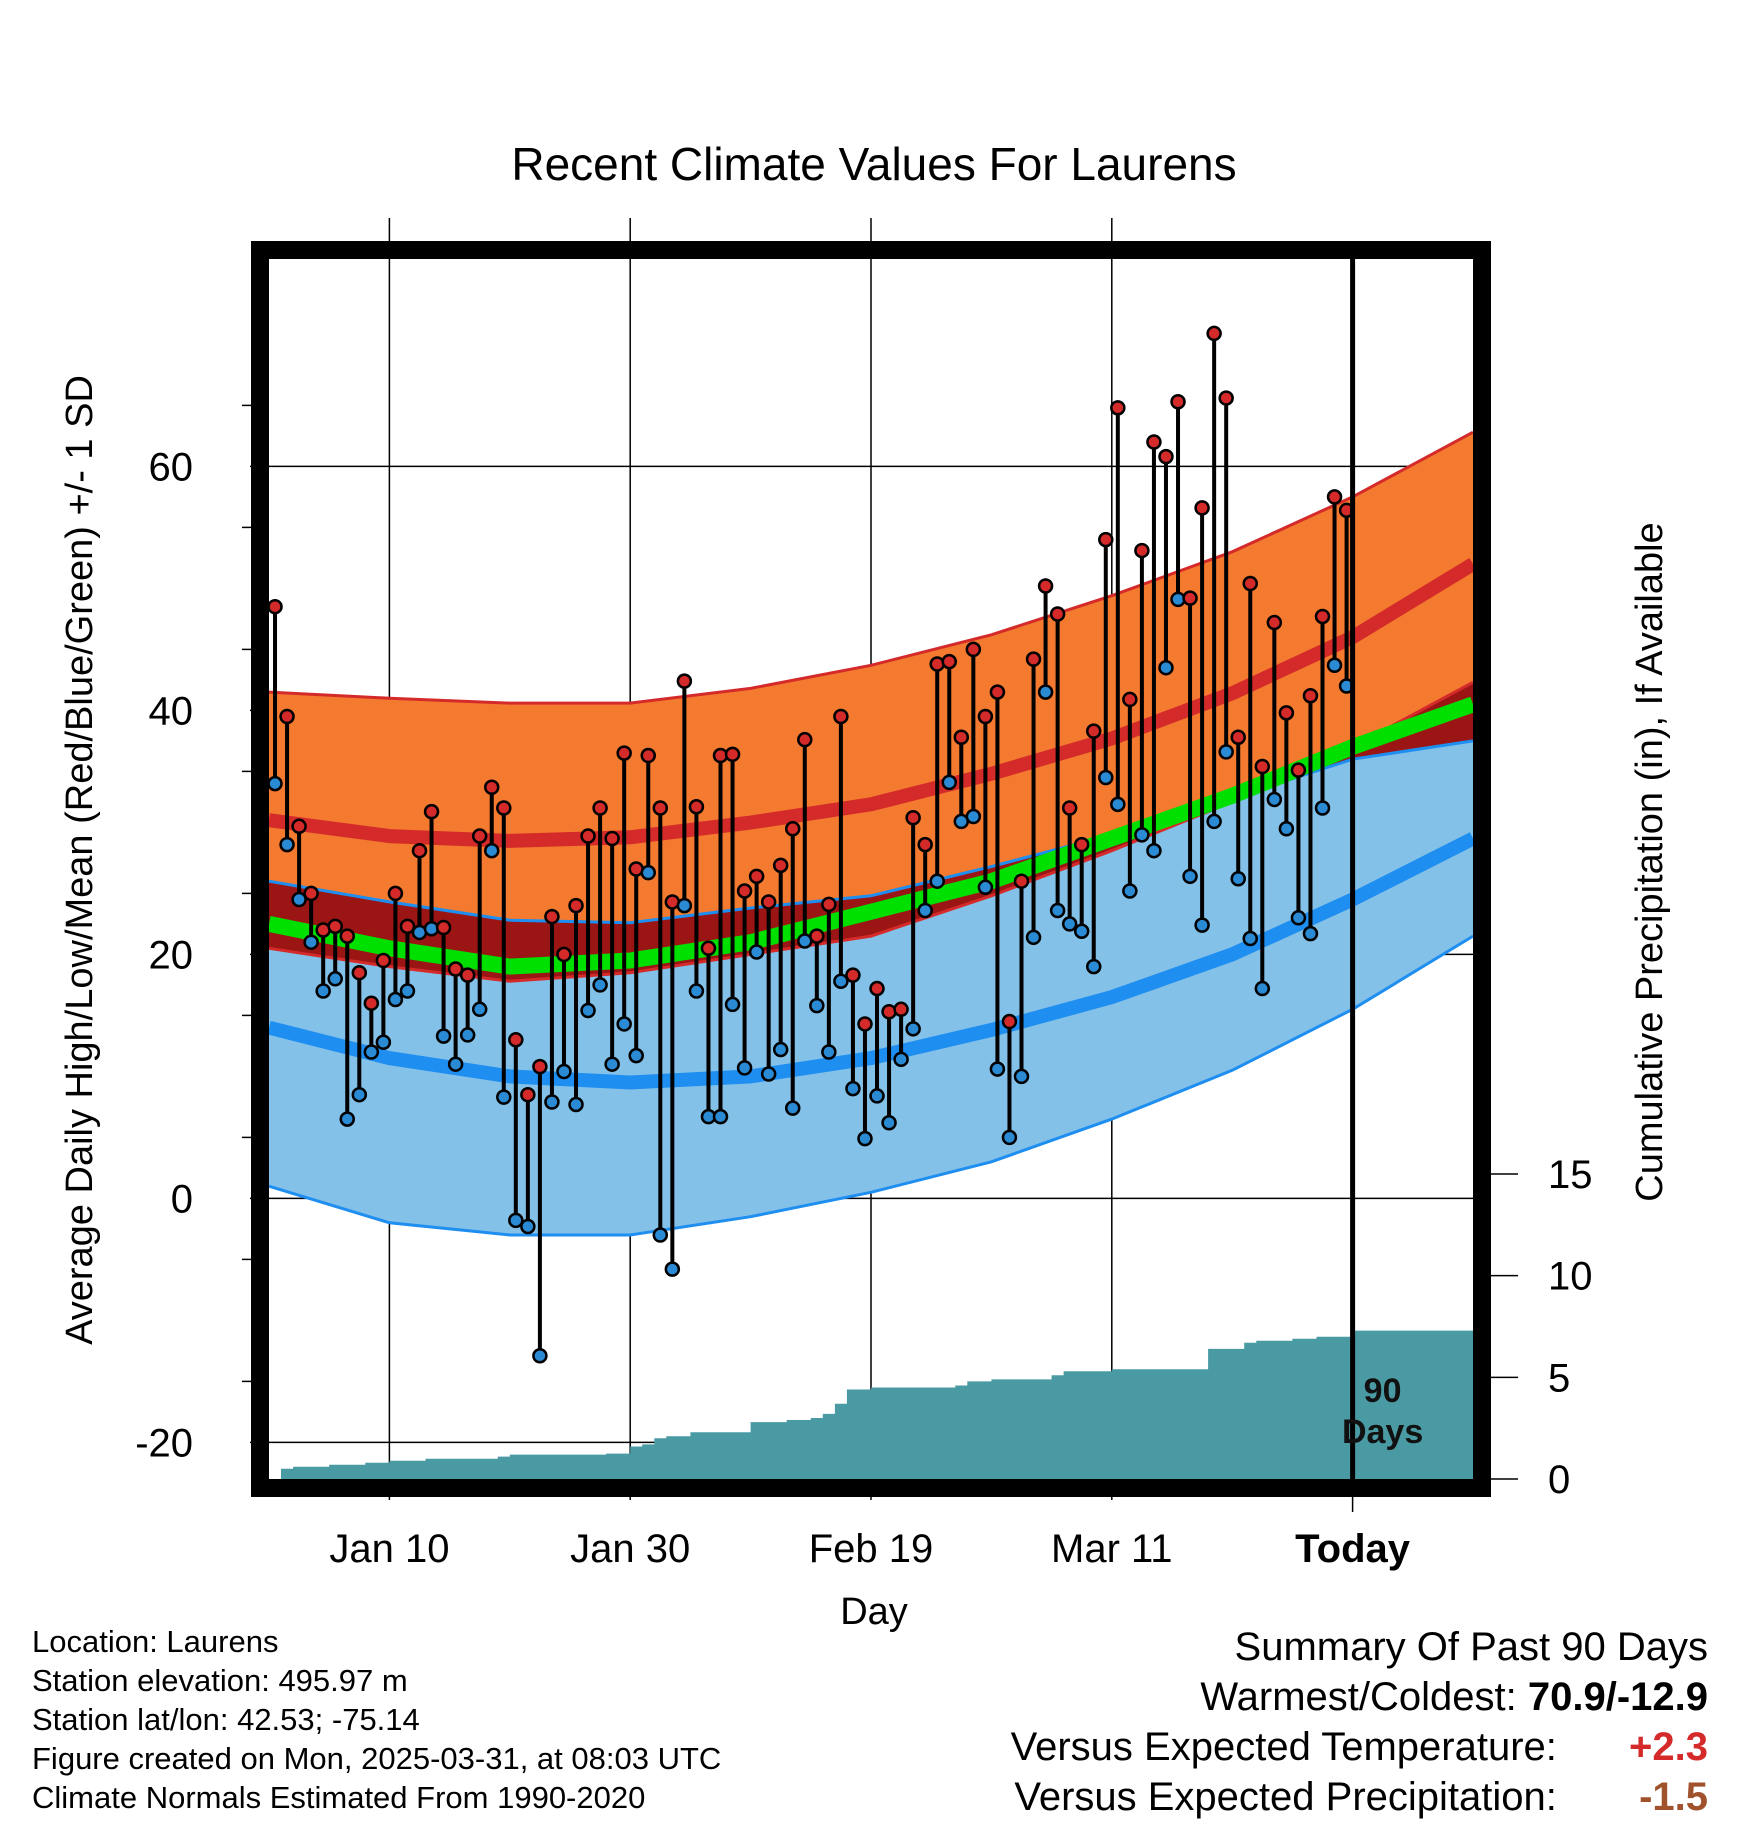 The image size is (1748, 1828). I want to click on temp-label: Versus Expected Temperature:, so click(1283, 1747).